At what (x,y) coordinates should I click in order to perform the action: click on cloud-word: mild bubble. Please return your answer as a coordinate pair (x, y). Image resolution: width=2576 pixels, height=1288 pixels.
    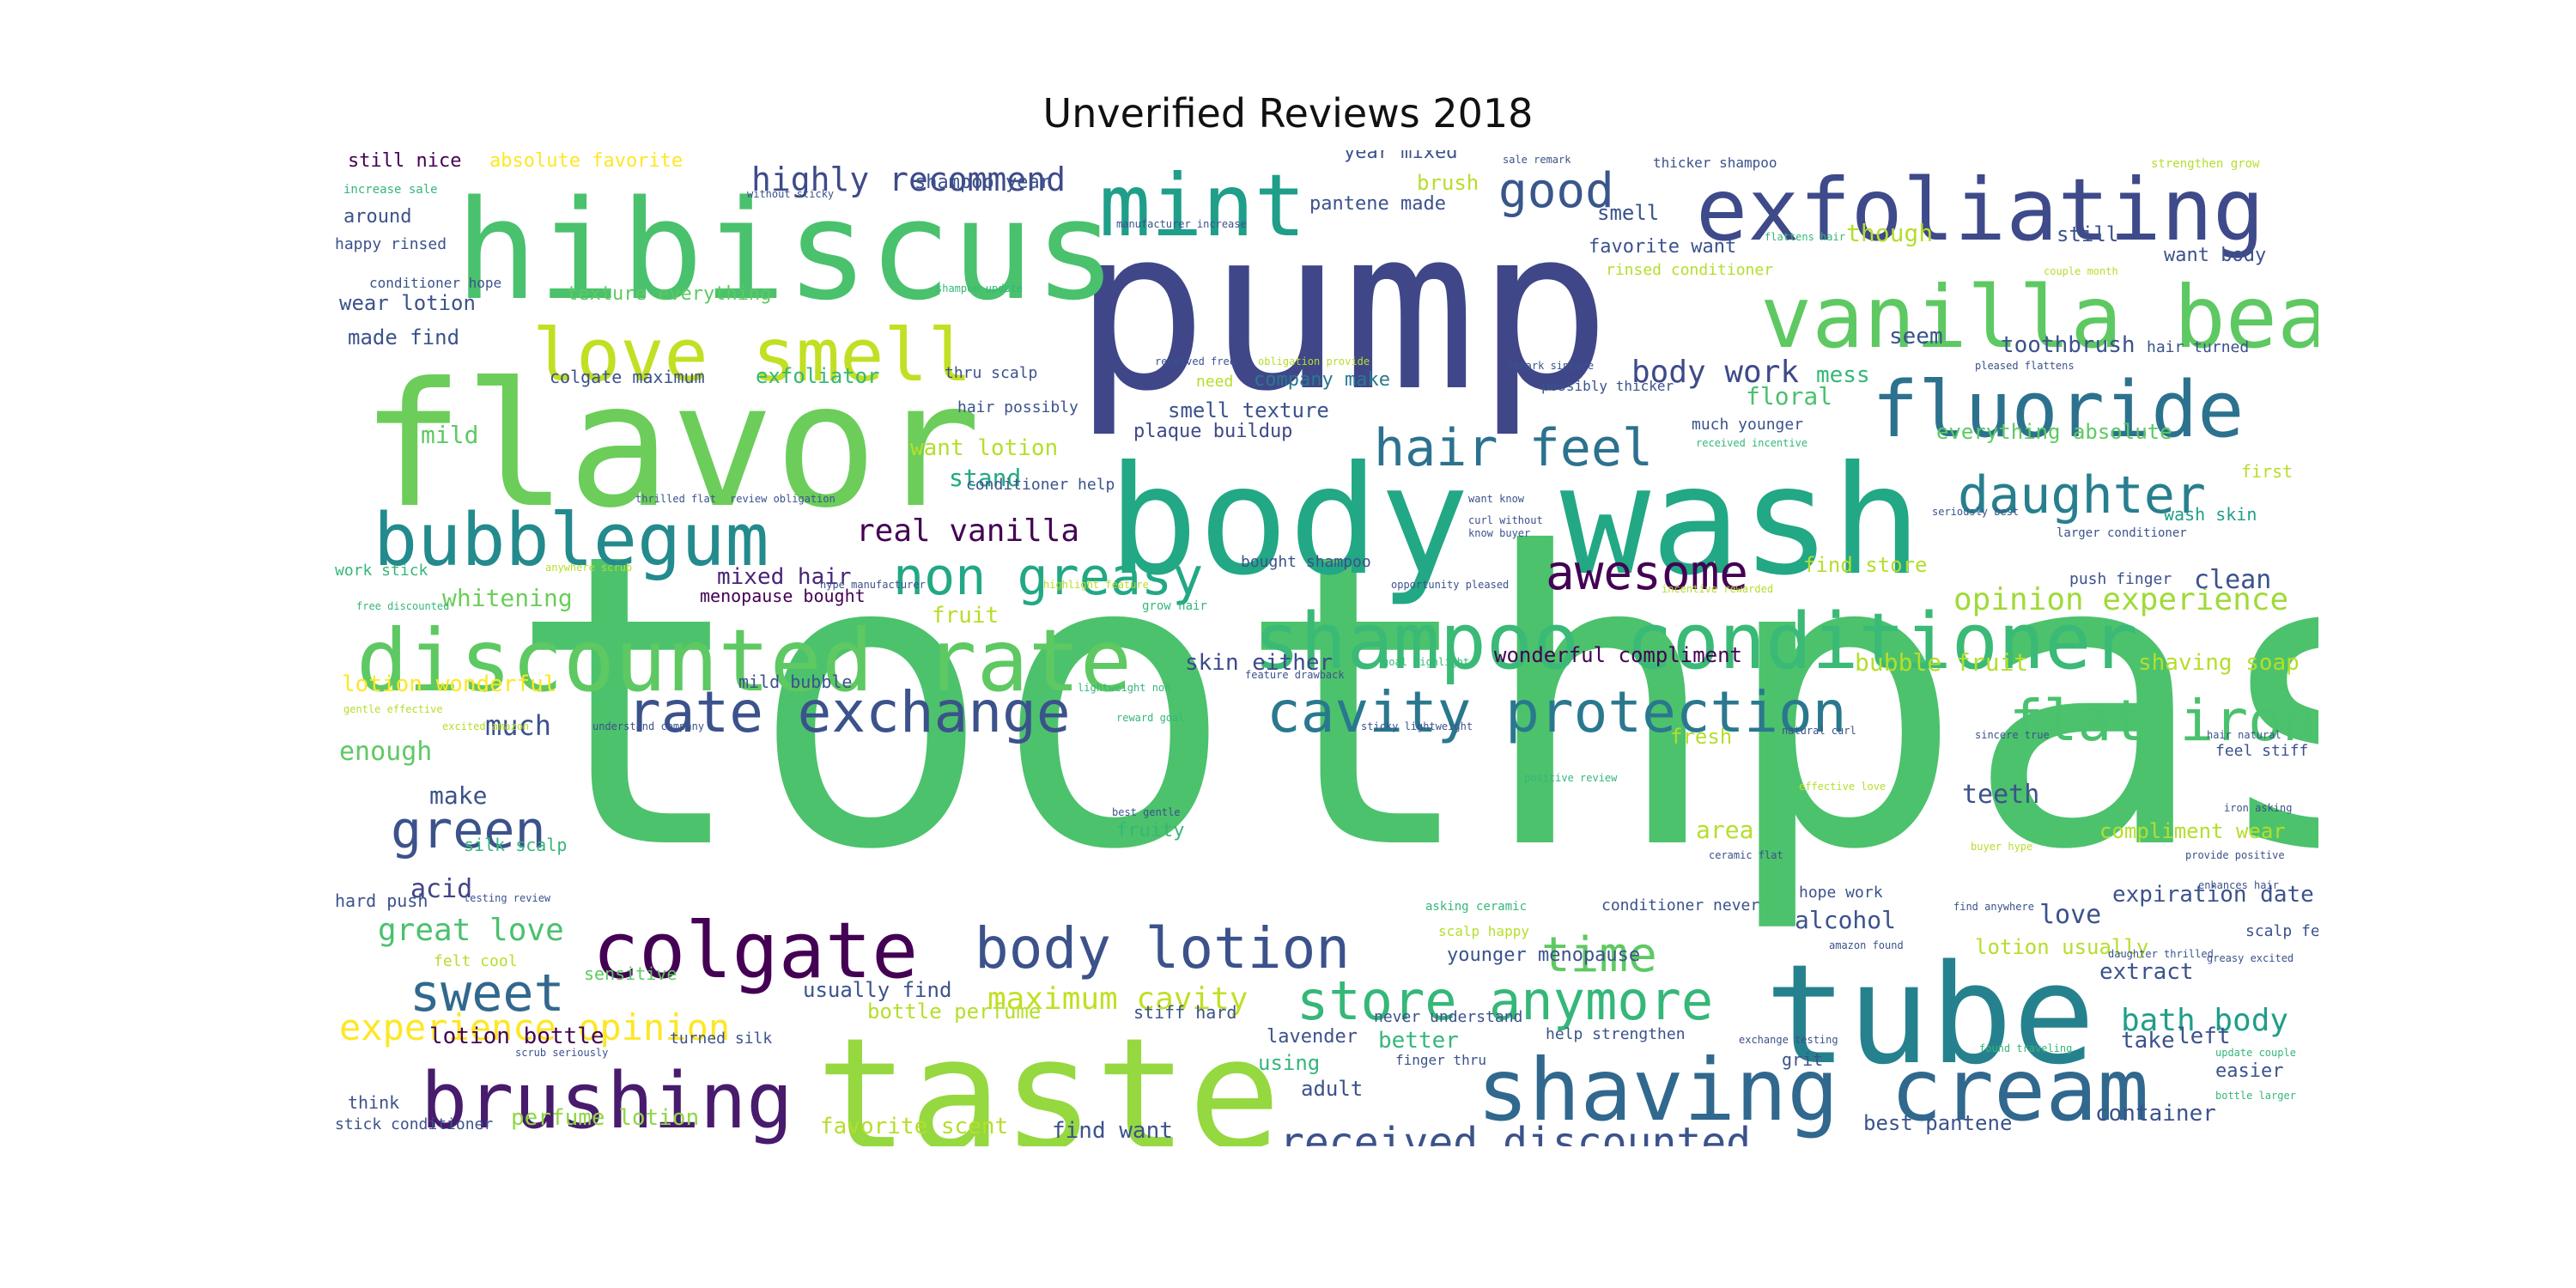
    Looking at the image, I should click on (795, 682).